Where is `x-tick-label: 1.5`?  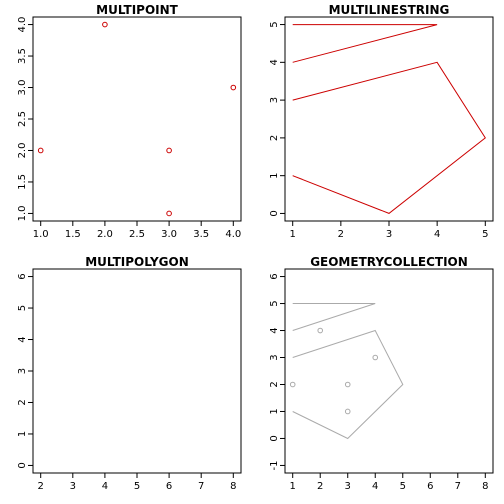 x-tick-label: 1.5 is located at coordinates (73, 234).